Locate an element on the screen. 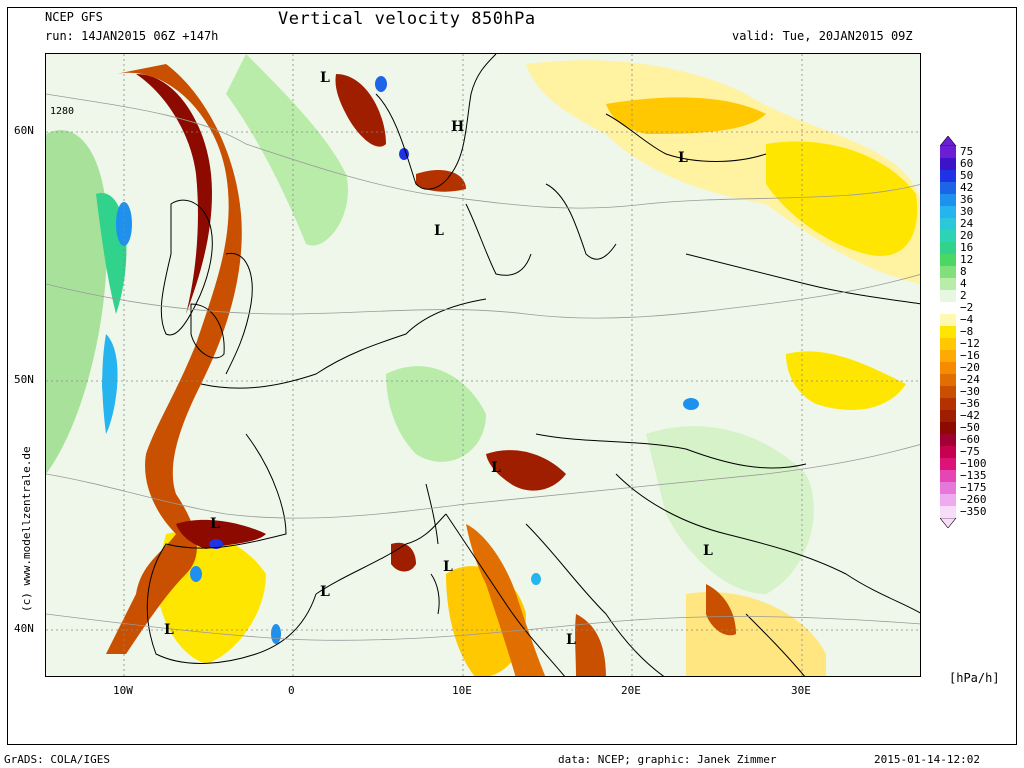  legend-bottom-triangle is located at coordinates (948, 523).